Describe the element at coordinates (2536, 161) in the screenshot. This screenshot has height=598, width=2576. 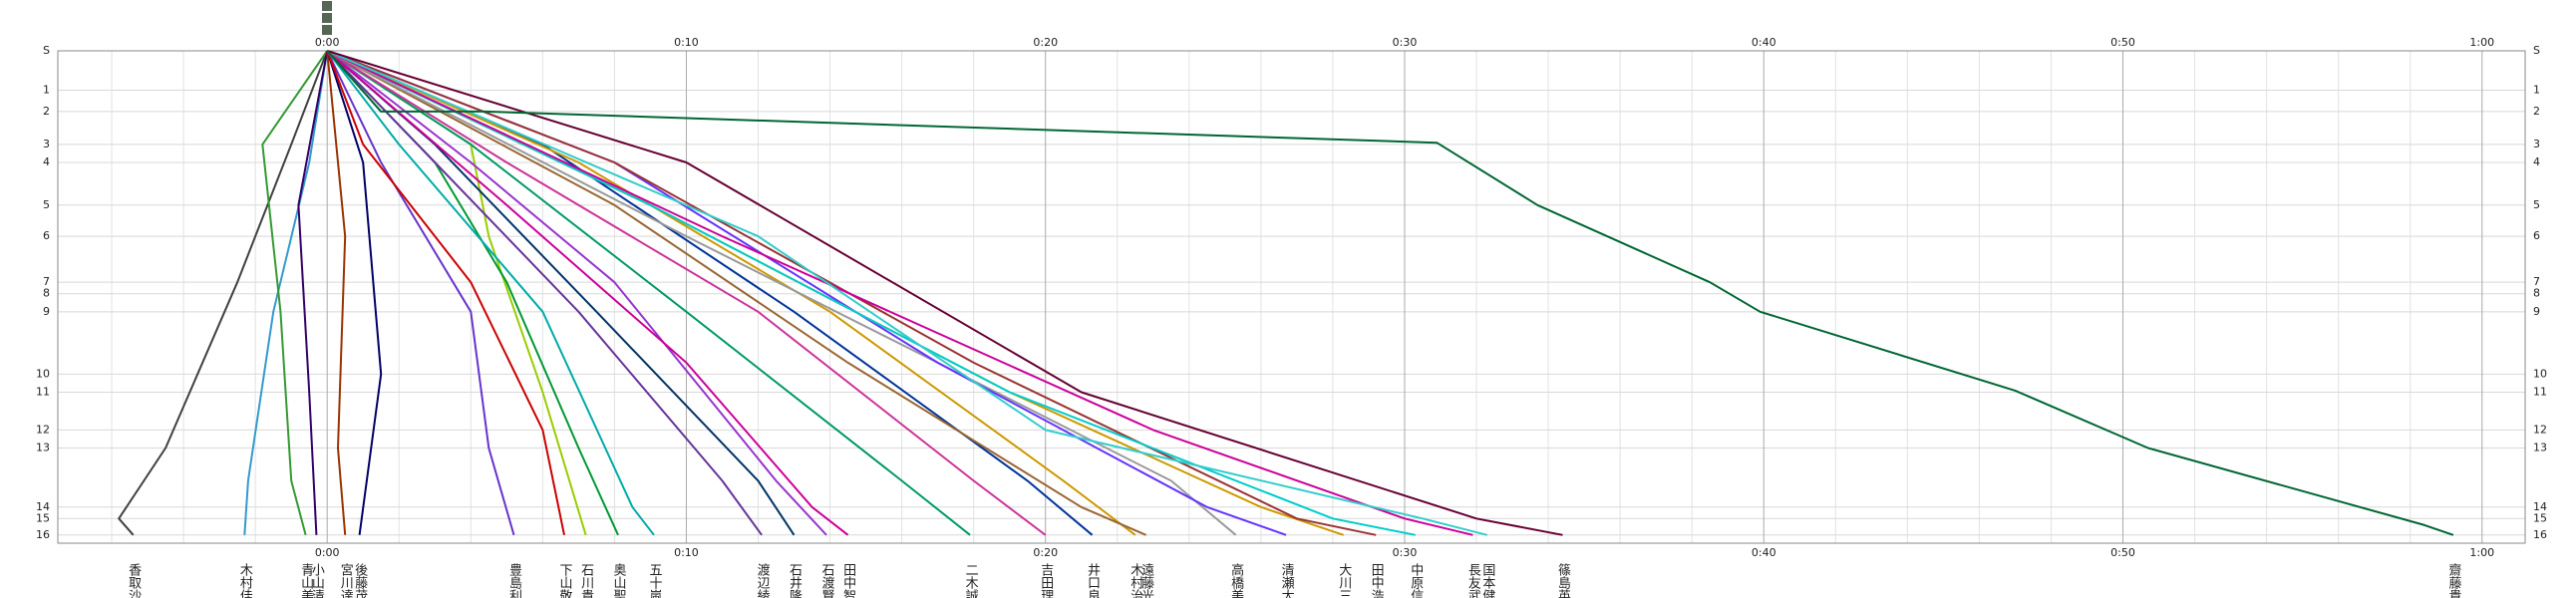
I see `y-tick-label-right: 4` at that location.